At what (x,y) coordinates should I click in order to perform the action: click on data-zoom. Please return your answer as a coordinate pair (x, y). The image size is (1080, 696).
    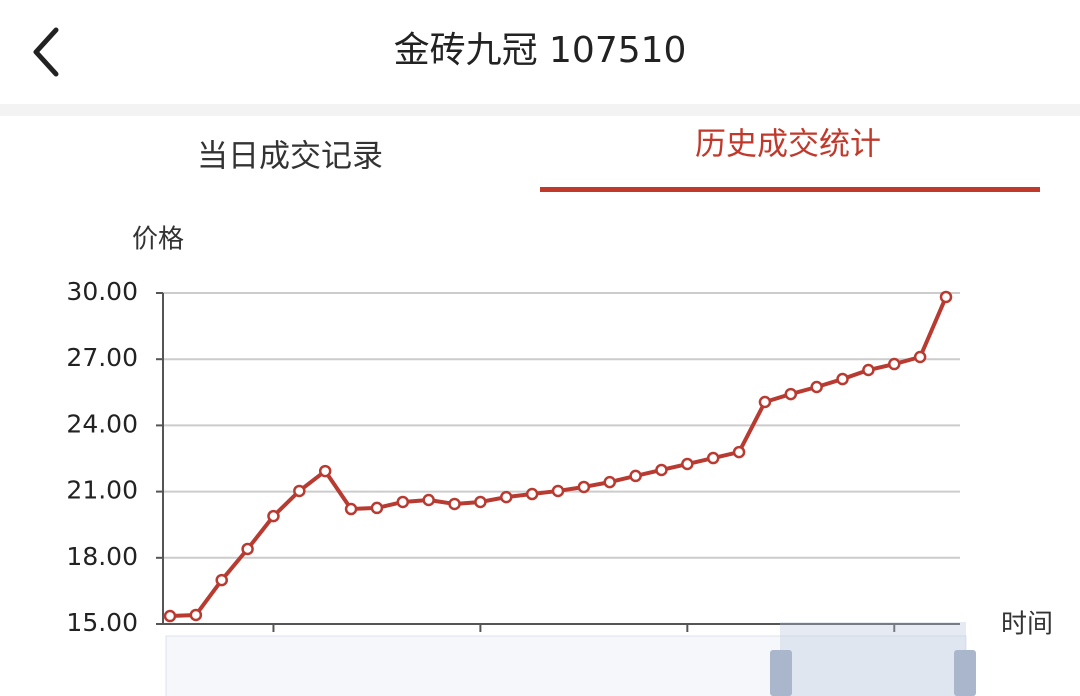
    Looking at the image, I should click on (570, 659).